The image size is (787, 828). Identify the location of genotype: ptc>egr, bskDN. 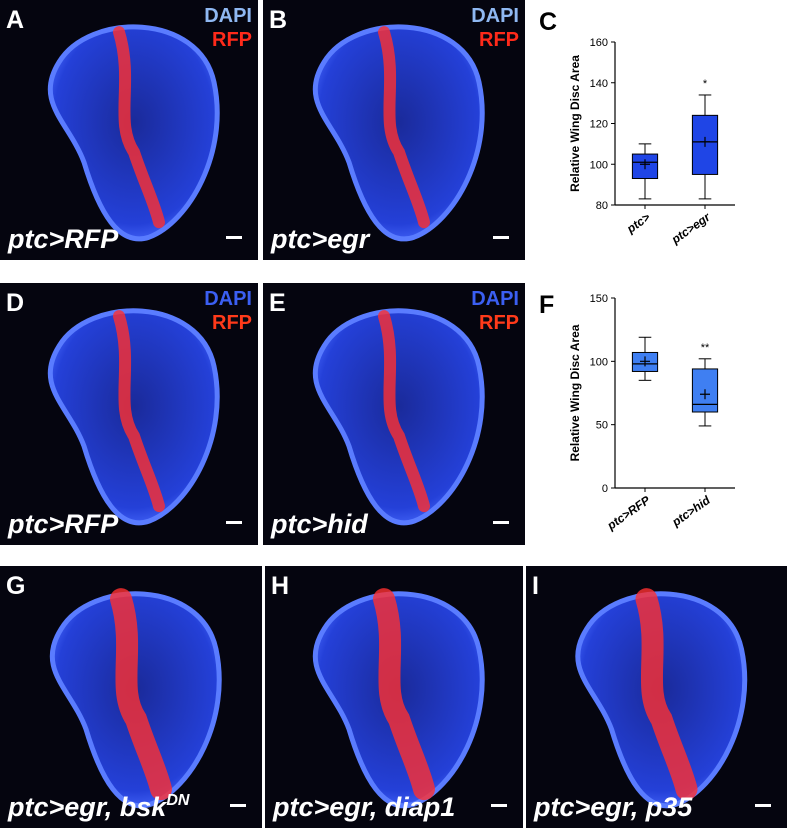
(98, 807).